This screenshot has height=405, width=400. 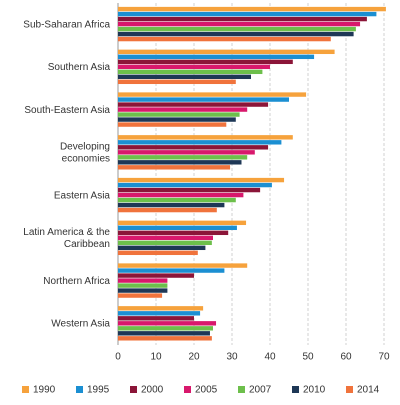 What do you see at coordinates (44, 390) in the screenshot?
I see `legend-label: 1990` at bounding box center [44, 390].